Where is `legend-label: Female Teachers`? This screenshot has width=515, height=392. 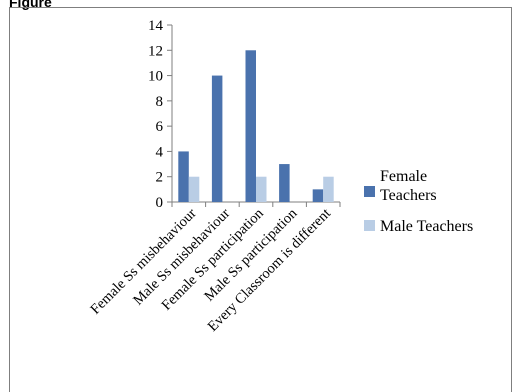 legend-label: Female Teachers is located at coordinates (408, 186).